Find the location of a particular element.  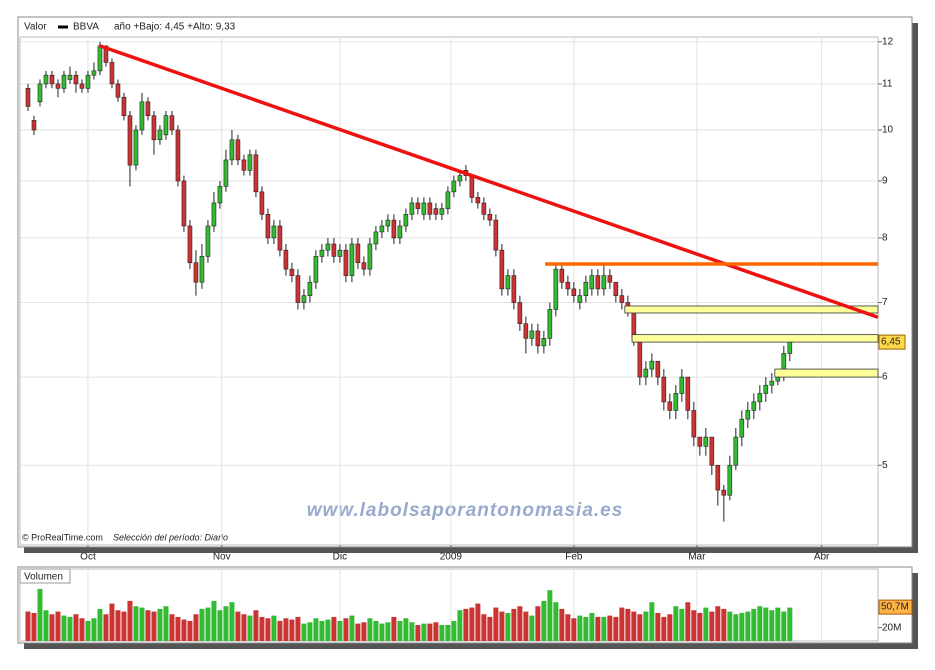

period: Selección del período: Diario is located at coordinates (170, 537).